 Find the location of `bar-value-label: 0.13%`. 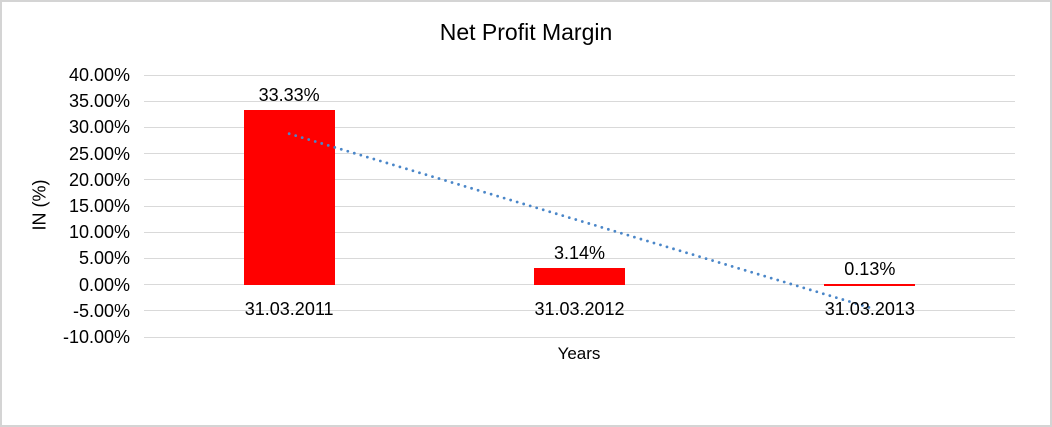

bar-value-label: 0.13% is located at coordinates (870, 268).